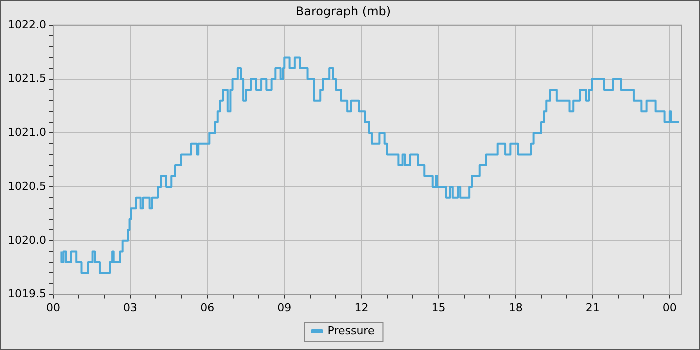  What do you see at coordinates (27, 79) in the screenshot?
I see `y-tick-label: 1021.5` at bounding box center [27, 79].